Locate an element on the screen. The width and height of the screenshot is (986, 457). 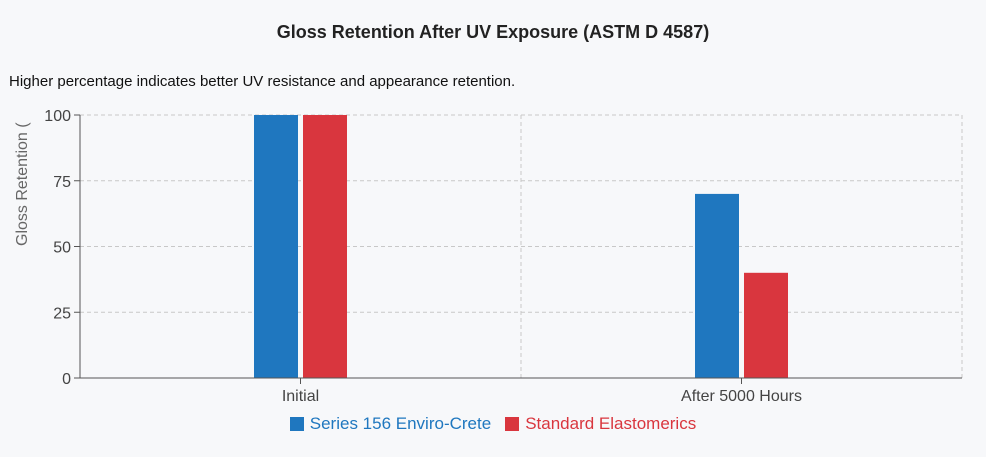
x-tick-label: Initial is located at coordinates (300, 396).